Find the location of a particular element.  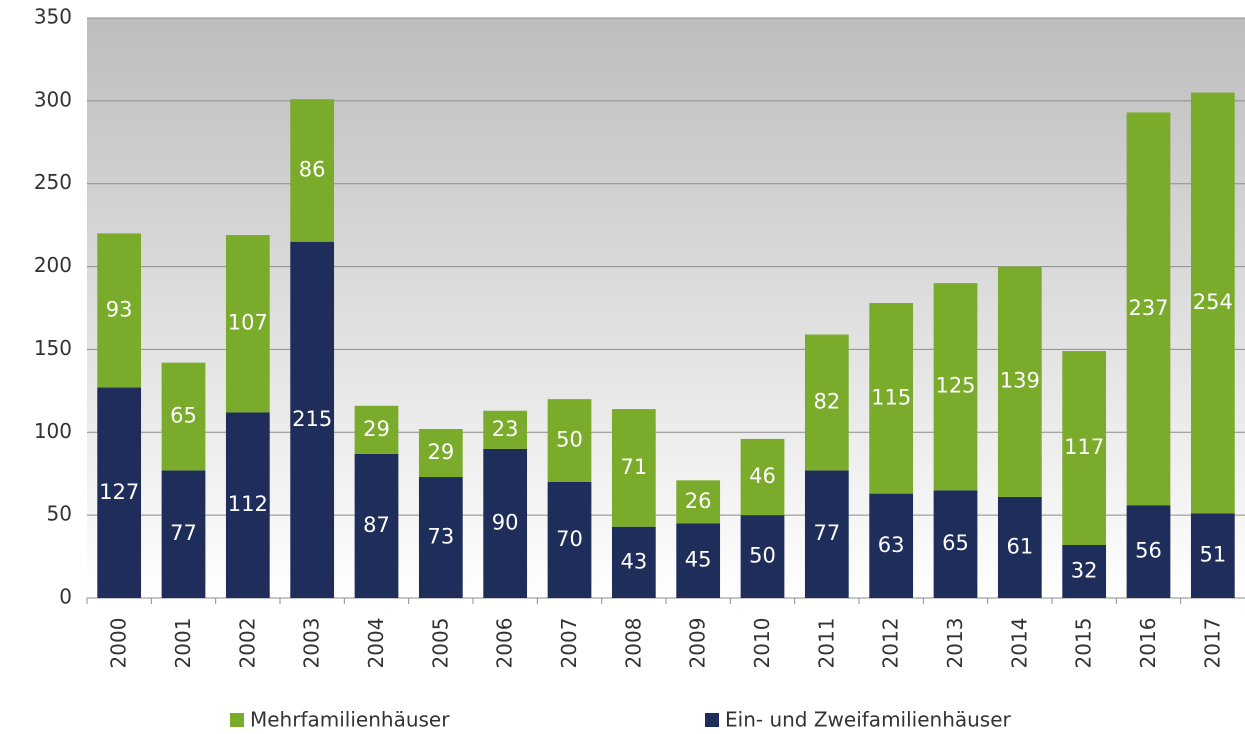

value-label: 117 is located at coordinates (1084, 447).